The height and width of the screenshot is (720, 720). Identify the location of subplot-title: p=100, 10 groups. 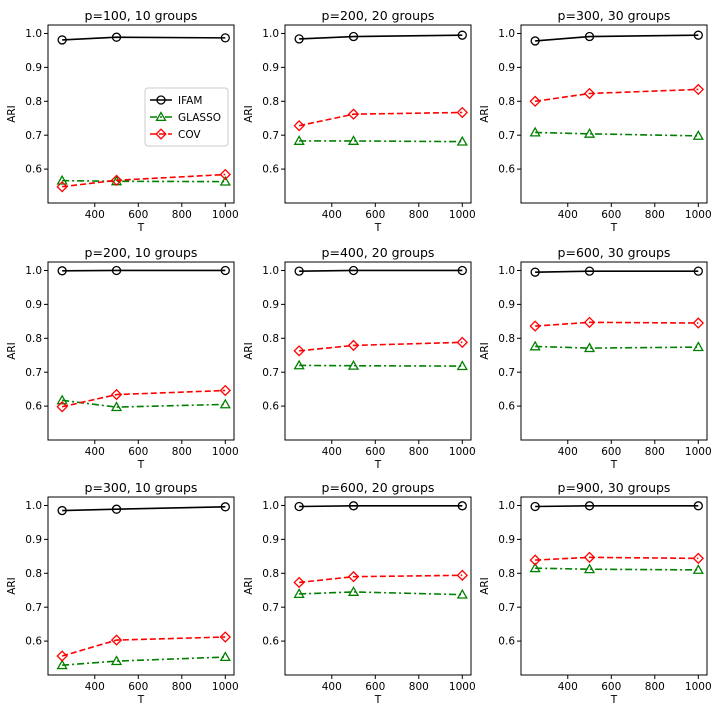
(141, 15).